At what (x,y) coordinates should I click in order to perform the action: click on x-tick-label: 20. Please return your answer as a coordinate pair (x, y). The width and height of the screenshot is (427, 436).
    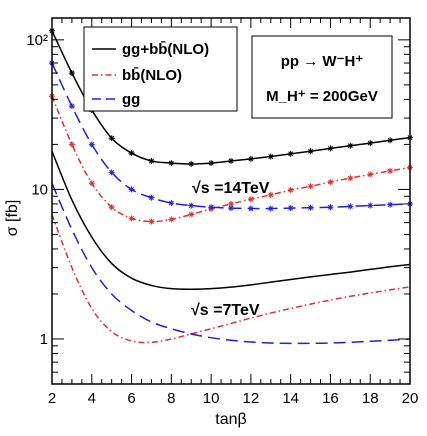
    Looking at the image, I should click on (410, 398).